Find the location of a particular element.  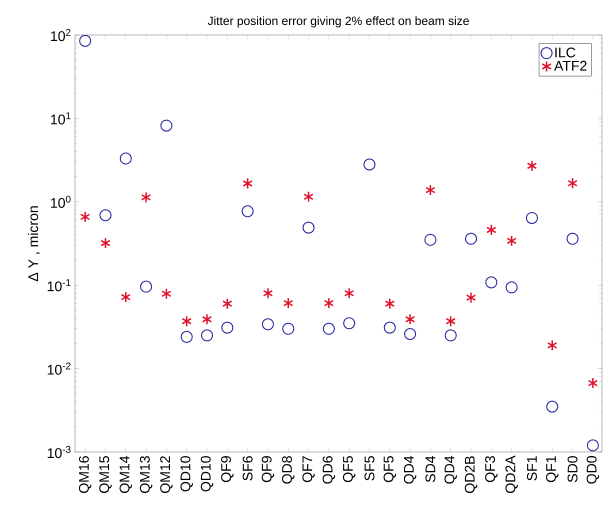

y-tick-label: 10$^{-2}$ is located at coordinates (59, 368).